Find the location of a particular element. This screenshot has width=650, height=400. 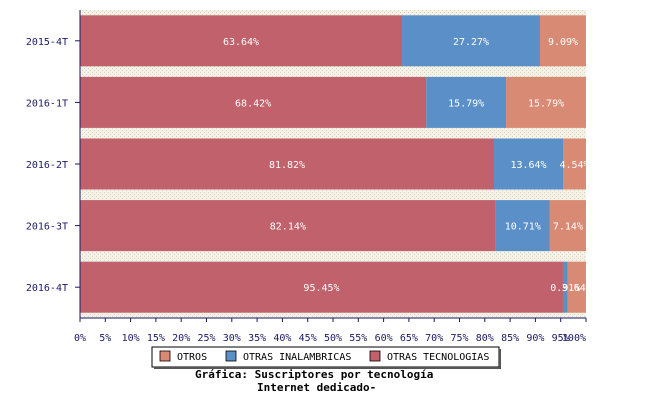

data-label-otros-2016-1t: 15.79% is located at coordinates (546, 103).